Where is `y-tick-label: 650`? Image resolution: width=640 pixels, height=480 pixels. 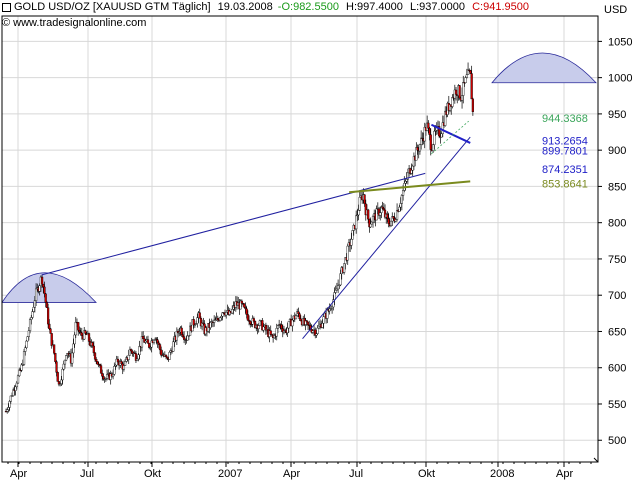 y-tick-label: 650 is located at coordinates (617, 332).